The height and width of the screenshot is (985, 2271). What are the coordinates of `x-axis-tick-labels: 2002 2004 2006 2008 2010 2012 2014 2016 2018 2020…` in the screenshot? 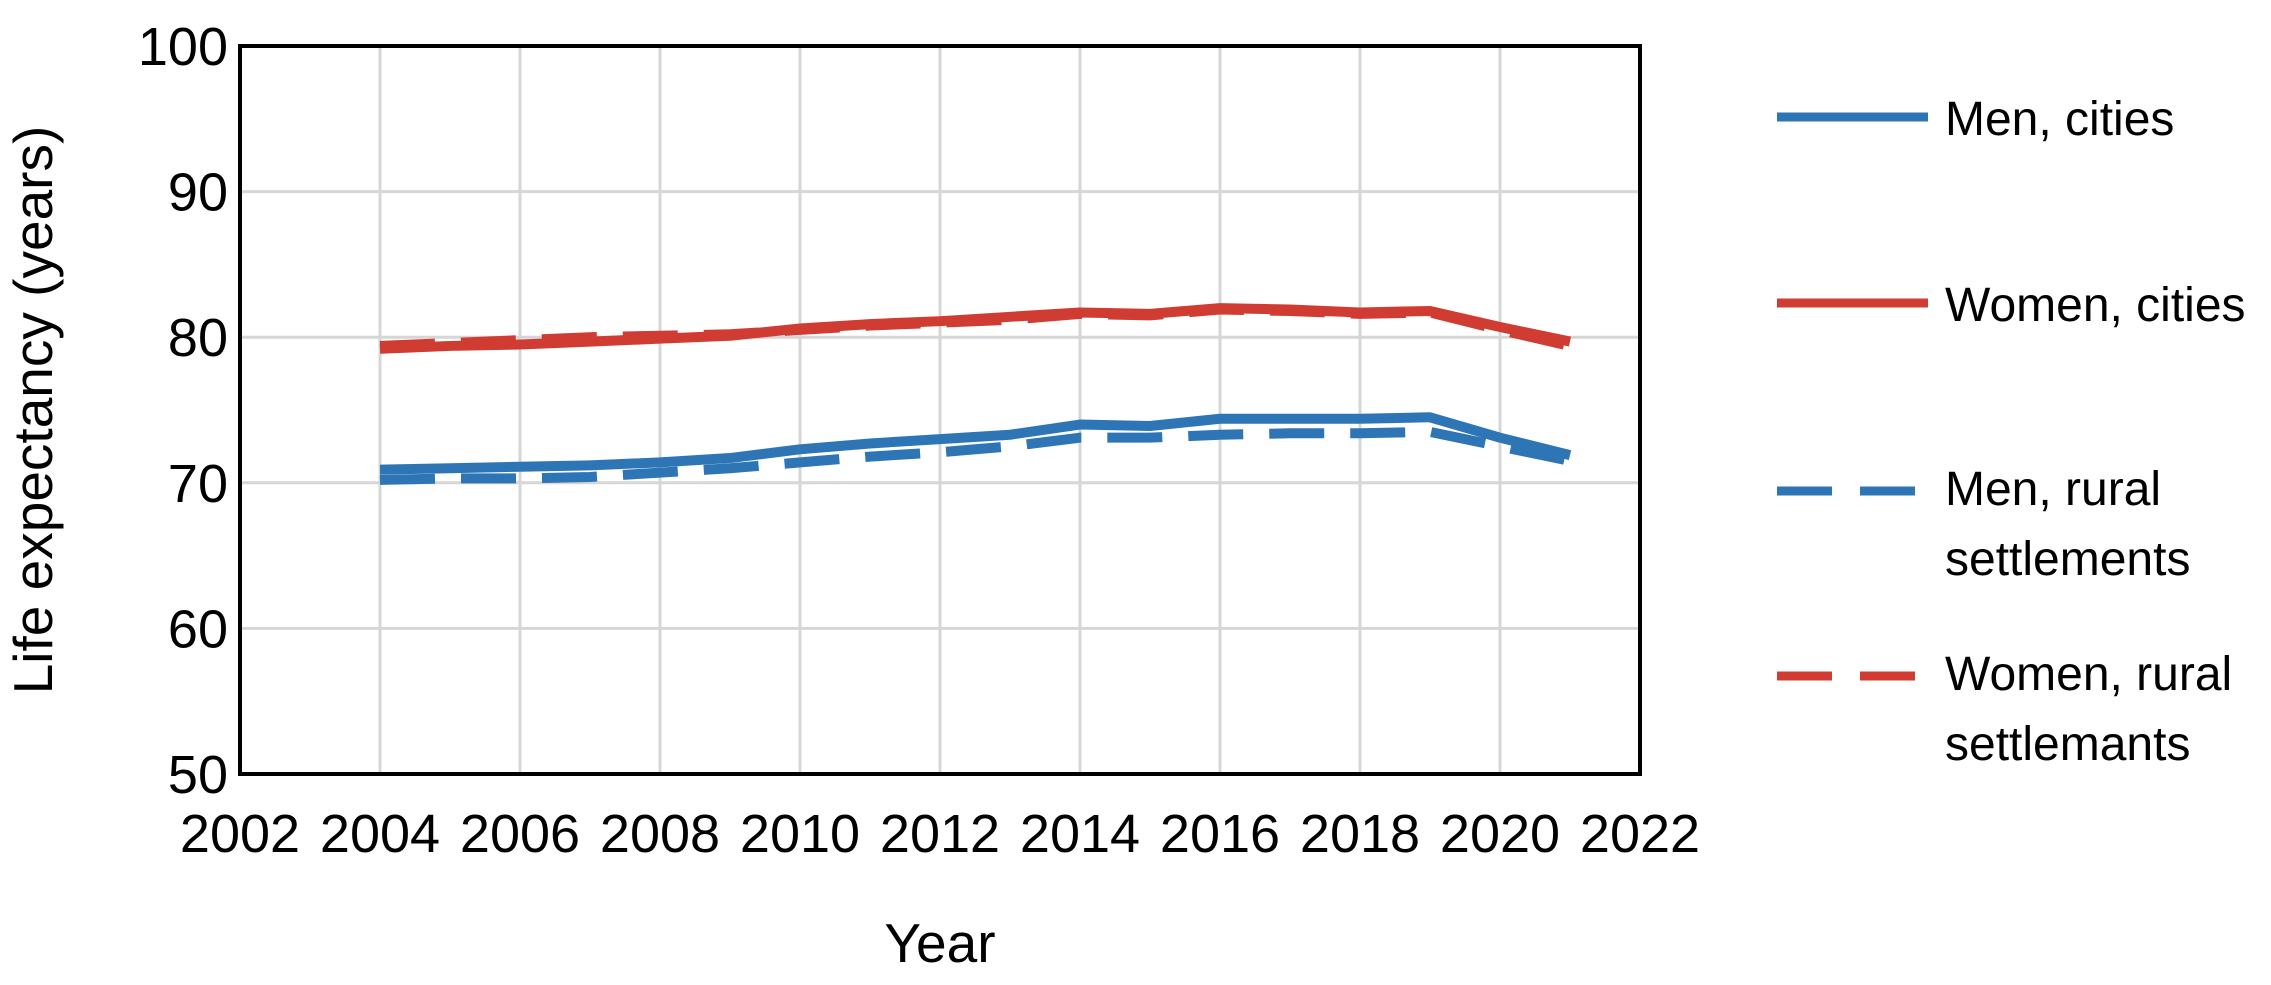 It's located at (940, 834).